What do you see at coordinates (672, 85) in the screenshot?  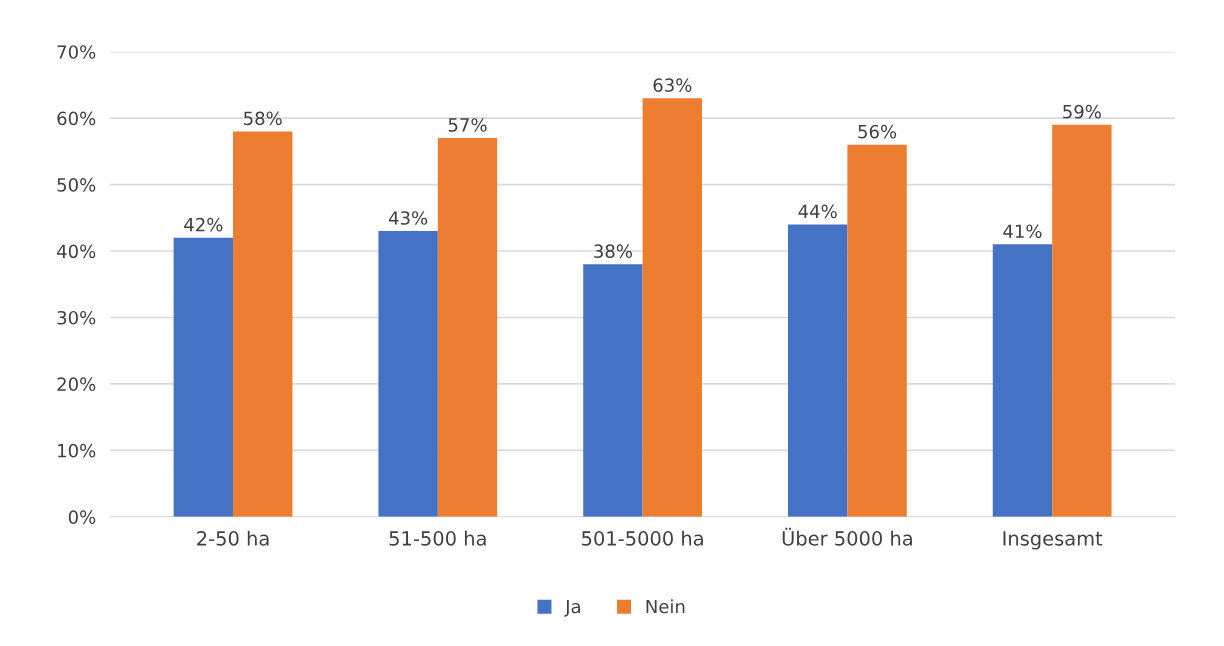 I see `data-label: 63%` at bounding box center [672, 85].